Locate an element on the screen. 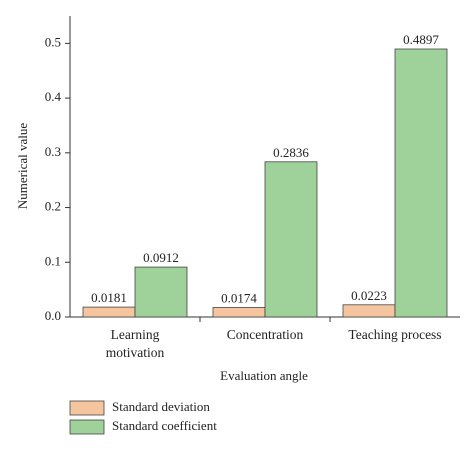  y-tick-label: 0.4 is located at coordinates (53, 96).